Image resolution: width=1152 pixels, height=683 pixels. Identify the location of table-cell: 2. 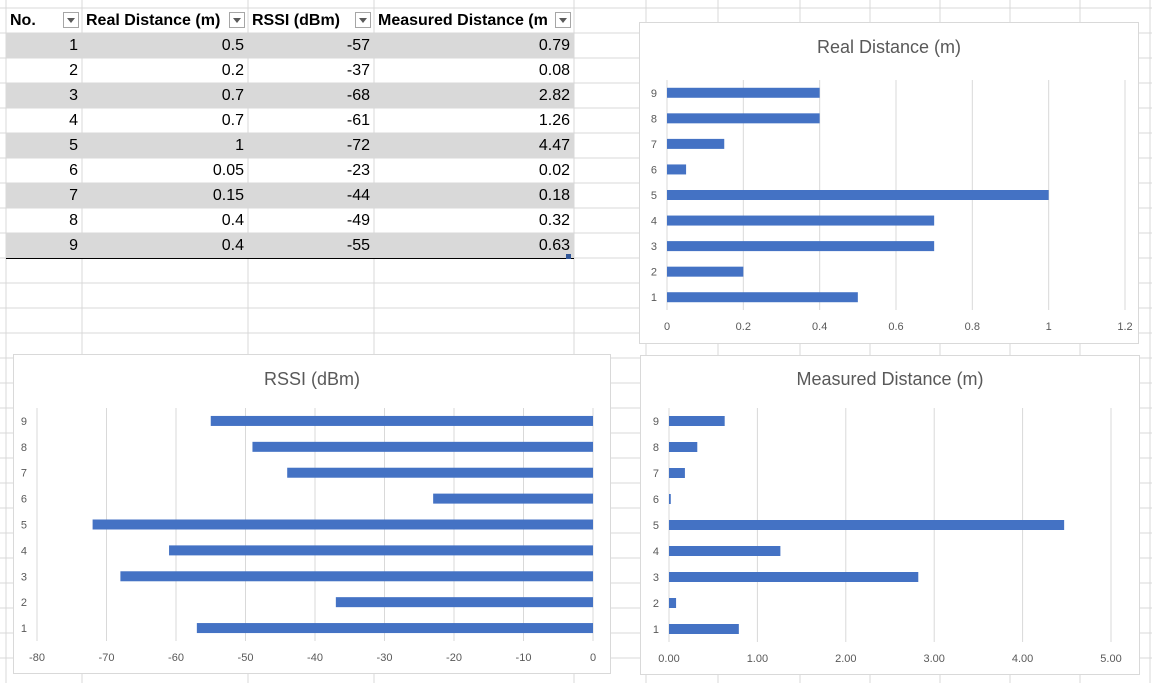
(73, 70).